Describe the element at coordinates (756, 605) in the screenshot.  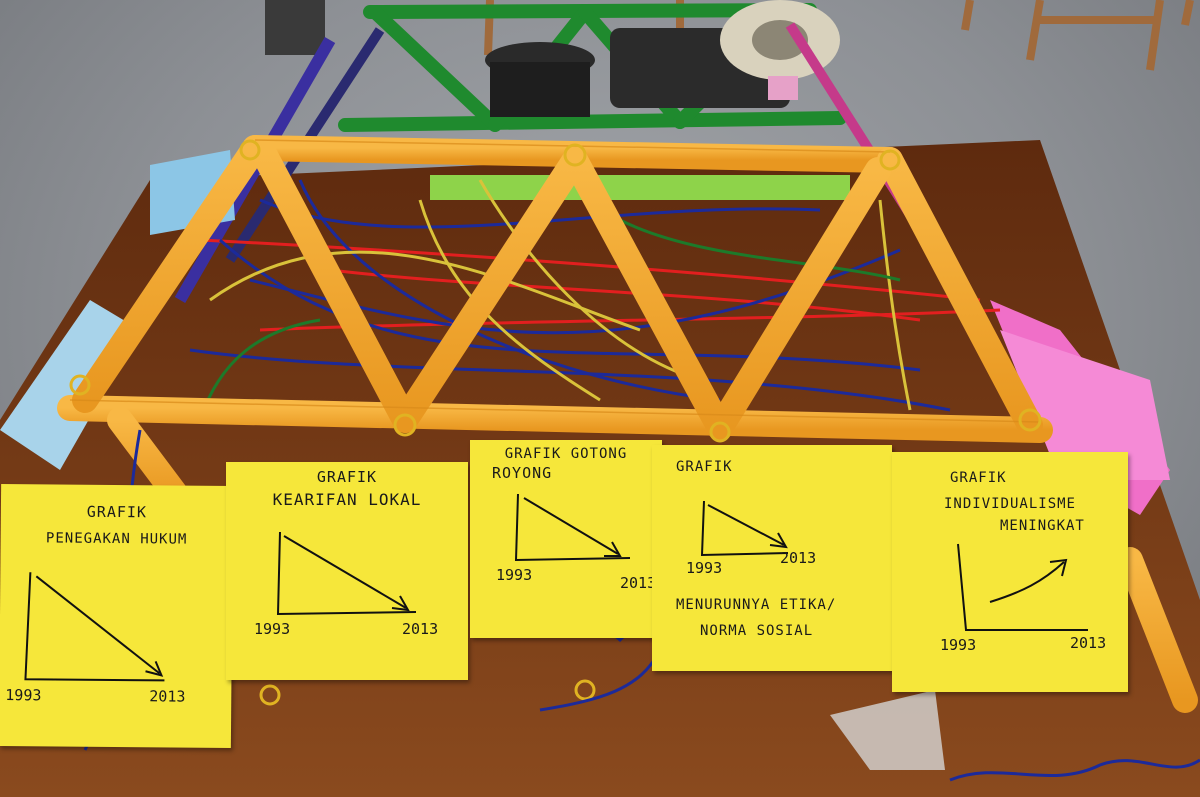
I see `note-caption-line1: MENURUNNYA ETIKA/` at that location.